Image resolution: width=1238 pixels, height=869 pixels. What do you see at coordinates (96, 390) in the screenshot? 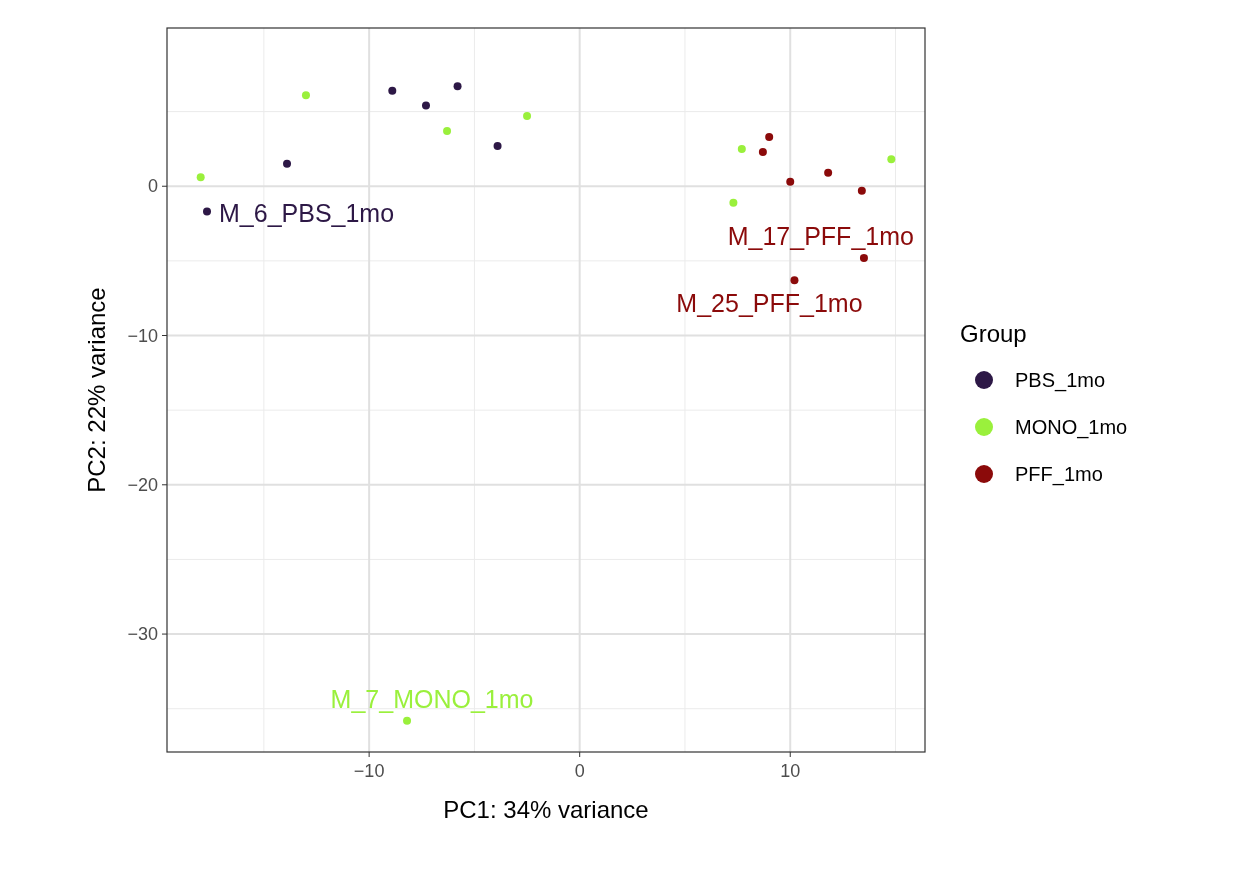
I see `y-axis-title: PC2: 22% variance` at bounding box center [96, 390].